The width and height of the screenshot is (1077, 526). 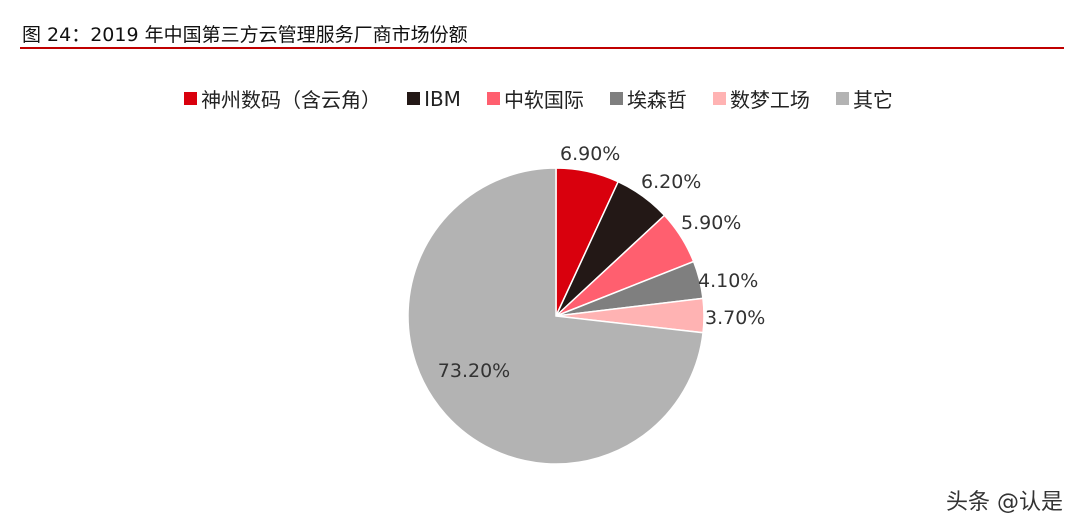 I want to click on chart-legend: 神州数码（含云角） IBM 中软国际 埃森哲 数梦工场 其它, so click(x=538, y=98).